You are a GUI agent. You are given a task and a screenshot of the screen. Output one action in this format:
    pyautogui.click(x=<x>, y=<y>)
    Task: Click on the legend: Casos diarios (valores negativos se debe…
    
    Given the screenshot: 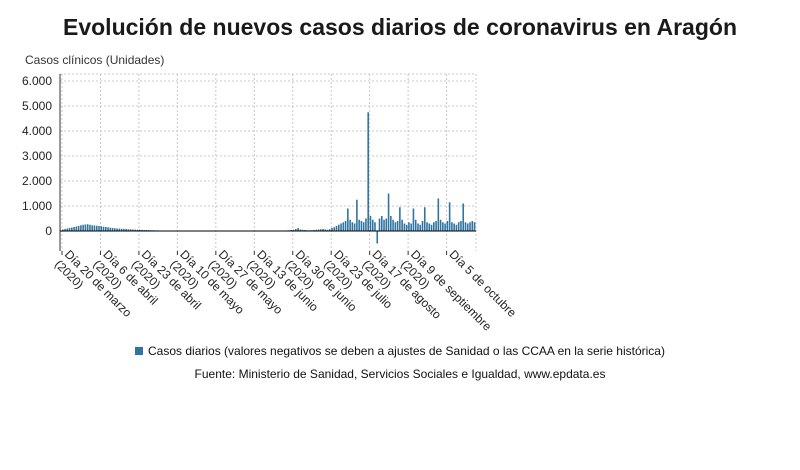 What is the action you would take?
    pyautogui.click(x=400, y=351)
    